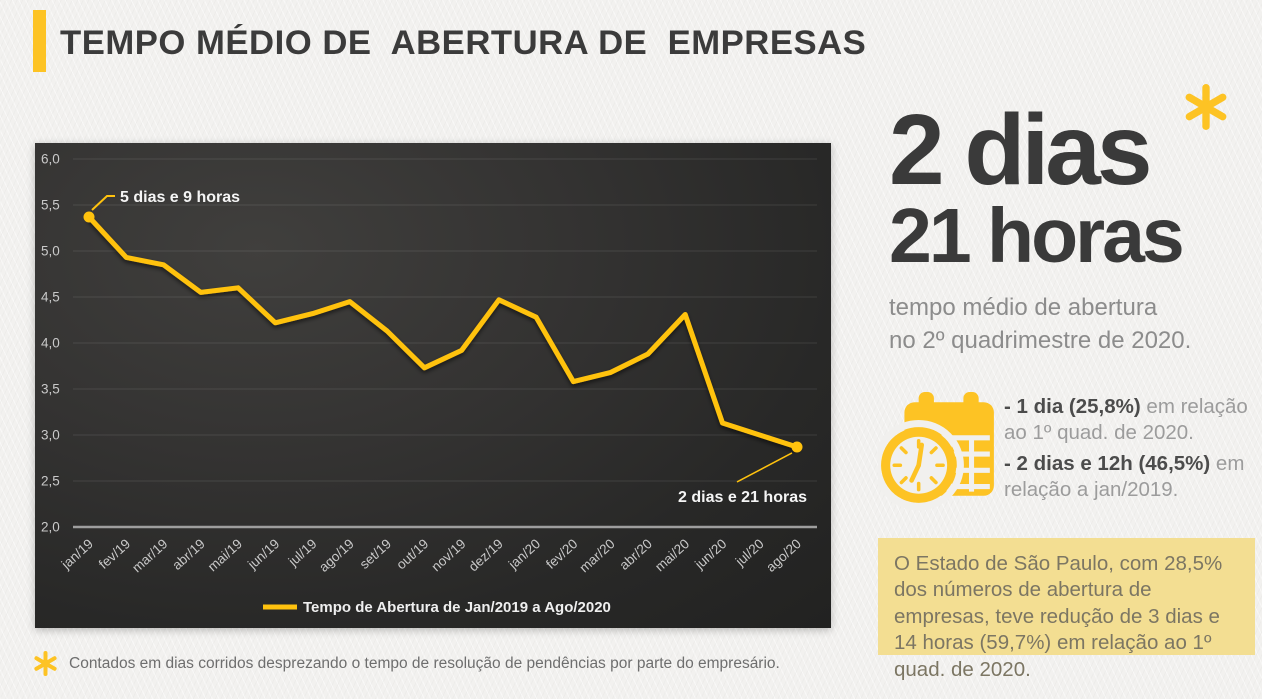  What do you see at coordinates (672, 555) in the screenshot?
I see `x-axis-label: mai/20` at bounding box center [672, 555].